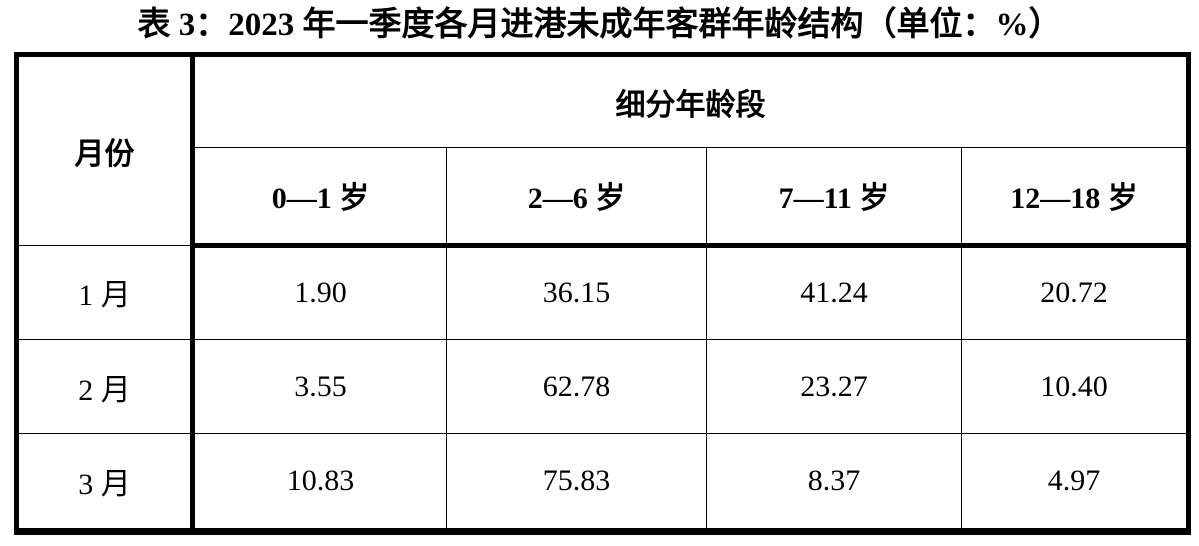 The width and height of the screenshot is (1199, 546). Describe the element at coordinates (834, 197) in the screenshot. I see `header-cell-age-7-11: 7—11 岁` at that location.